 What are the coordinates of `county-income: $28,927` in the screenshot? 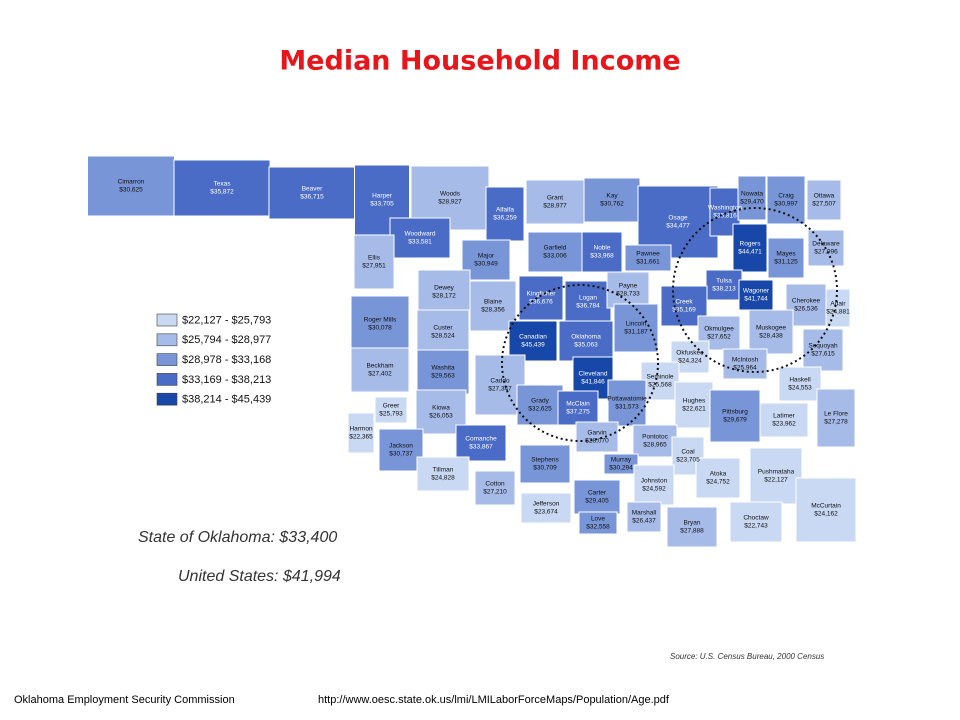 It's located at (450, 202).